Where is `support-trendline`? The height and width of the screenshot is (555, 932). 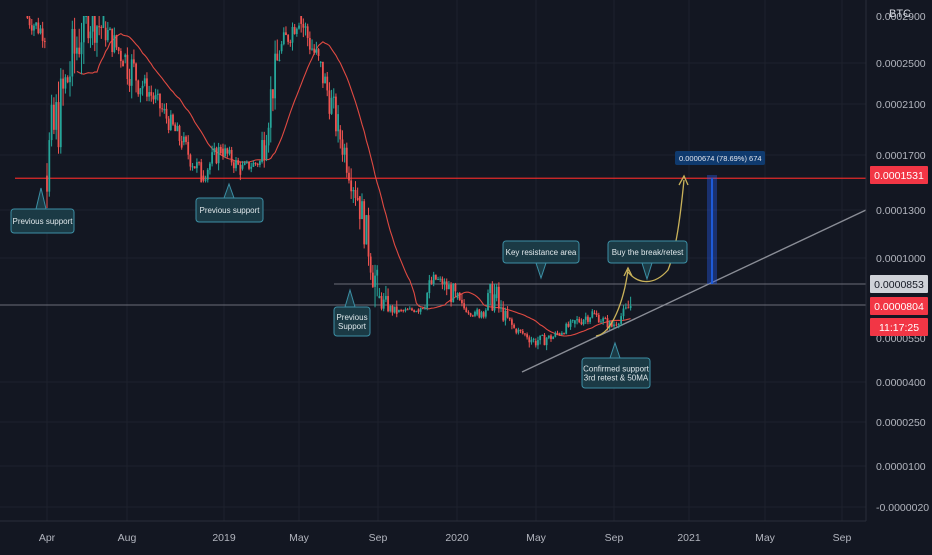
support-trendline is located at coordinates (694, 291).